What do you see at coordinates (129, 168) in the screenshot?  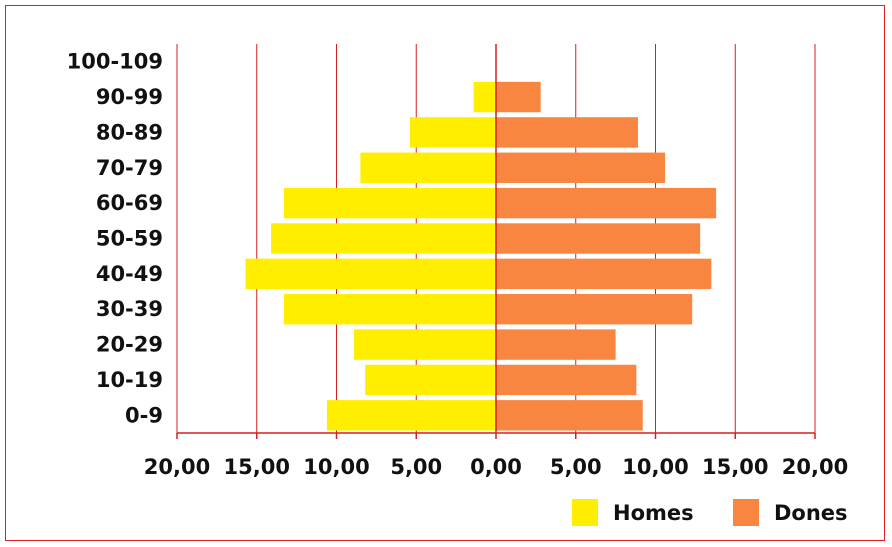 I see `y-tick-label: 70-79` at bounding box center [129, 168].